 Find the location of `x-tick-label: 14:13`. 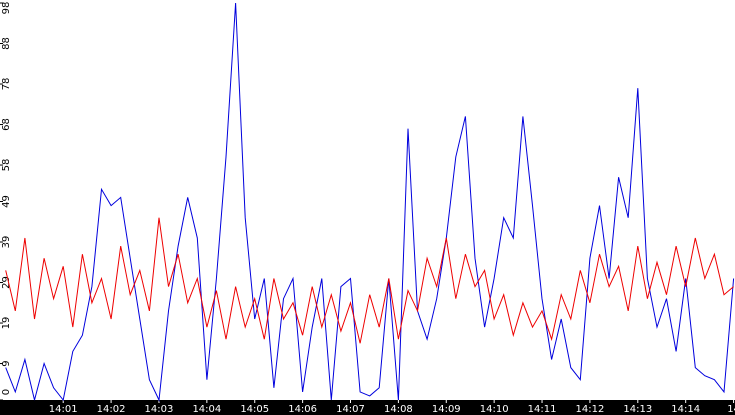

x-tick-label: 14:13 is located at coordinates (637, 409).